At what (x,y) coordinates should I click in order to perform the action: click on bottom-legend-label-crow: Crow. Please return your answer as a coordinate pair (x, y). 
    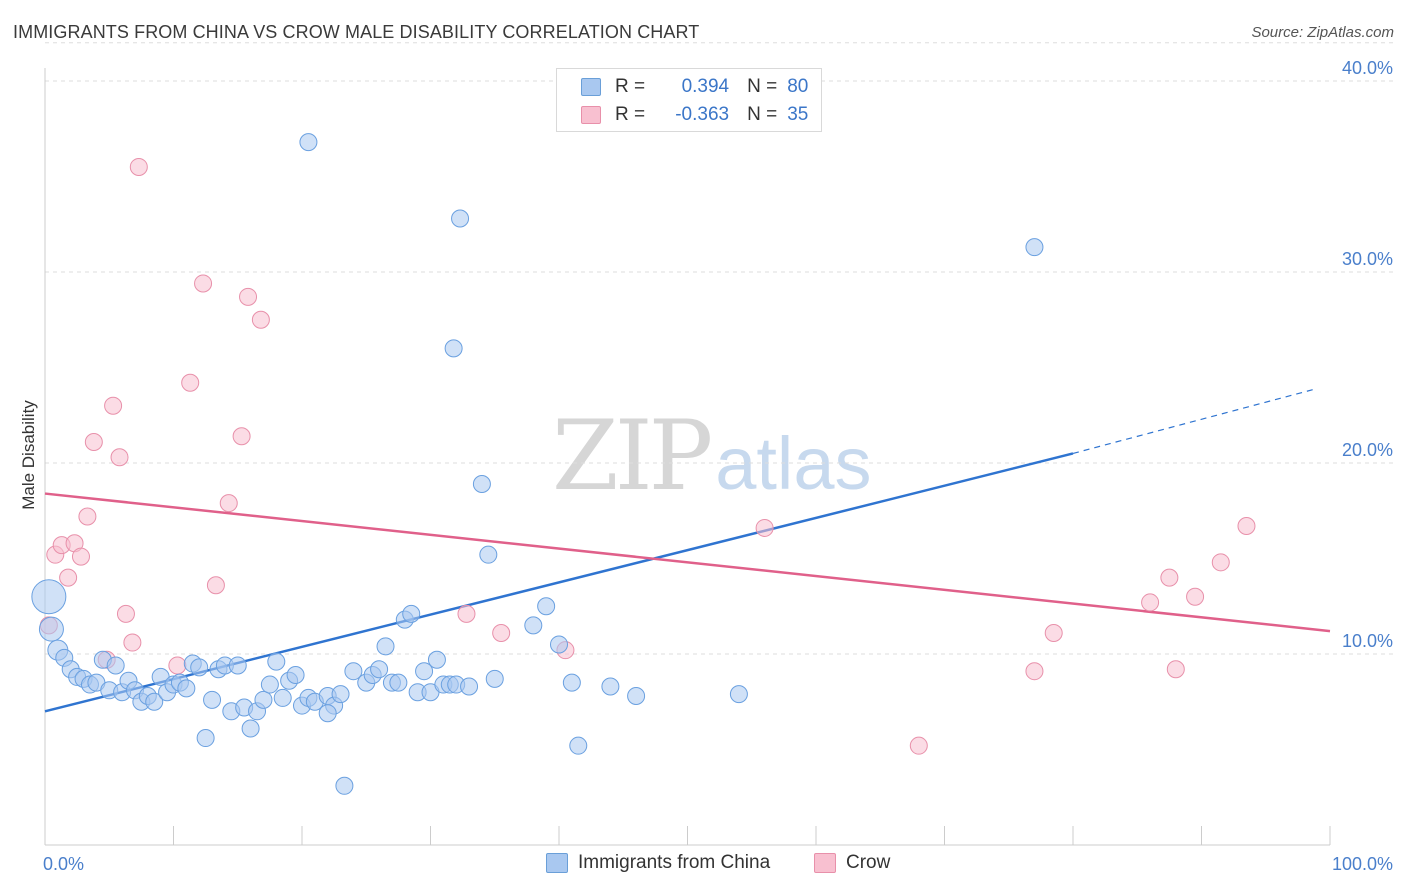
    Looking at the image, I should click on (868, 862).